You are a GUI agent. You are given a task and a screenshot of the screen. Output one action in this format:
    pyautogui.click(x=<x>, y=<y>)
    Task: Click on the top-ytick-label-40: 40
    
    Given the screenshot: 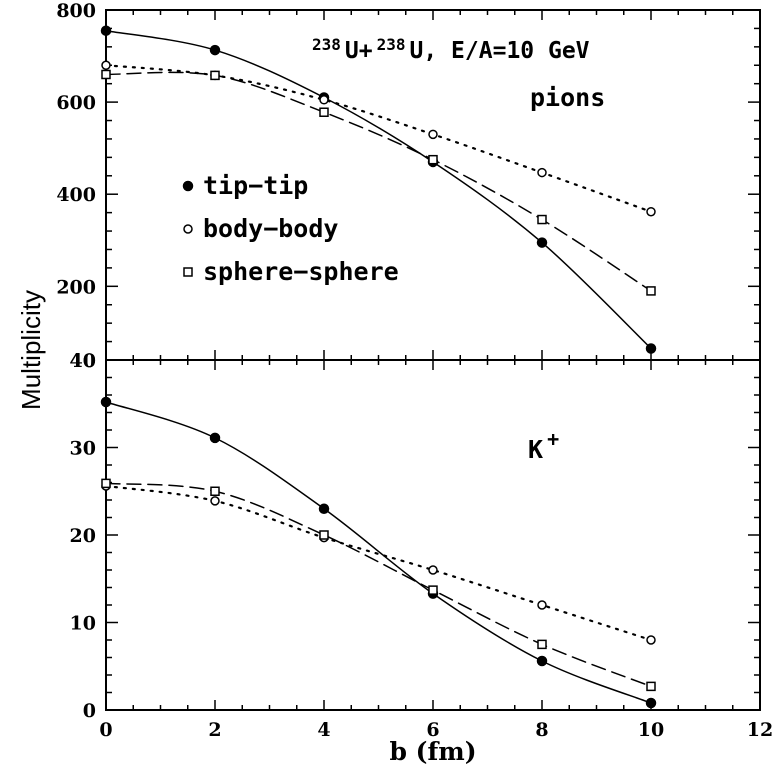 What is the action you would take?
    pyautogui.click(x=83, y=361)
    